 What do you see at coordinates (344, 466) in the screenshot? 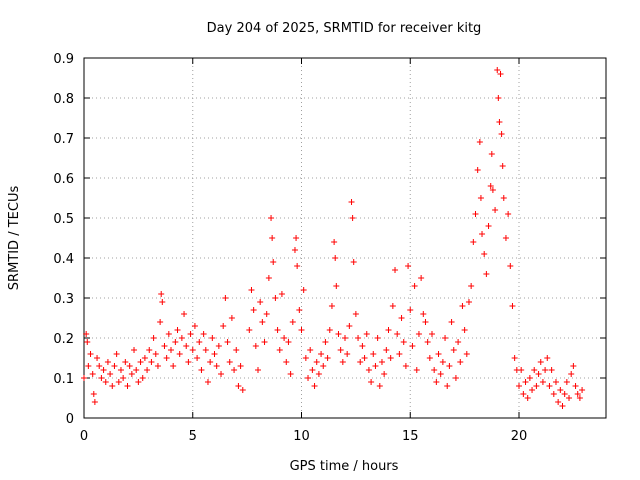
I see `x-axis-label: GPS time / hours` at bounding box center [344, 466].